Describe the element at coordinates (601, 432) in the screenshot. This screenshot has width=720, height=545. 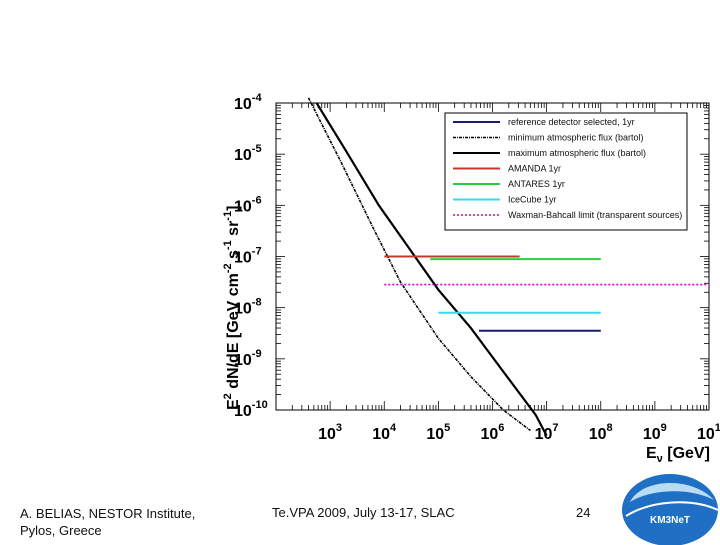
I see `x-tick-label: 10⁸` at that location.